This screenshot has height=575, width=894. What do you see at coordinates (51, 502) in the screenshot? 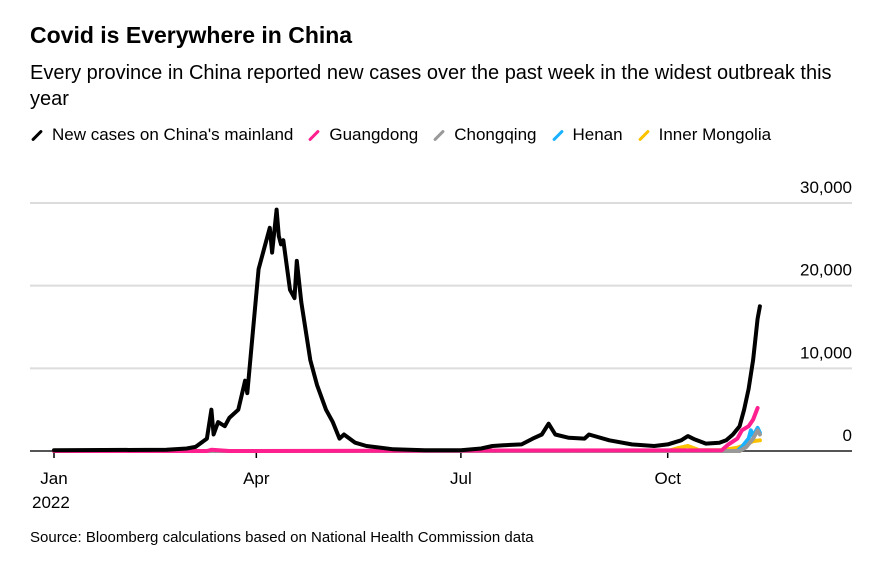
I see `x-tick-year-label: 2022` at bounding box center [51, 502].